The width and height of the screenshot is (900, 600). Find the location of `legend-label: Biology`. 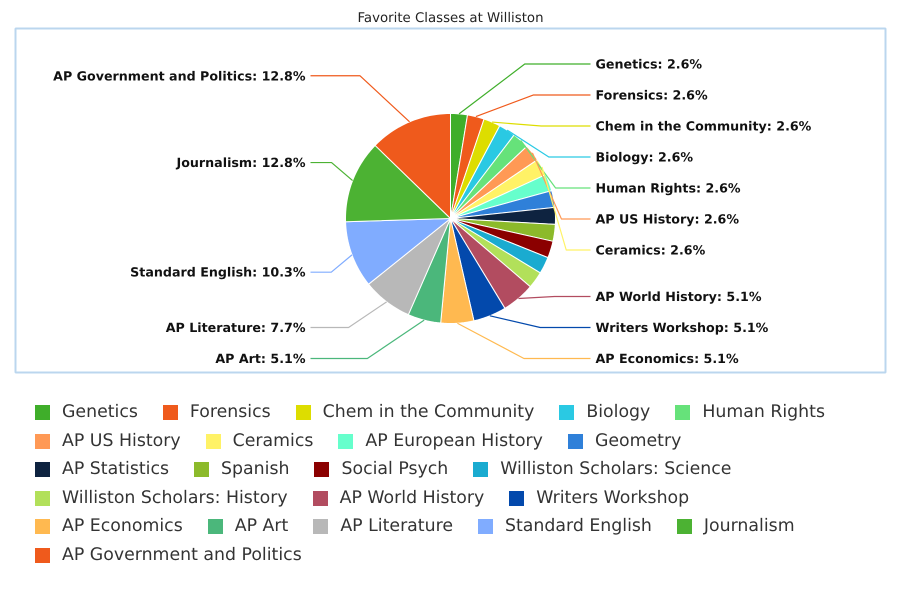

legend-label: Biology is located at coordinates (618, 412).